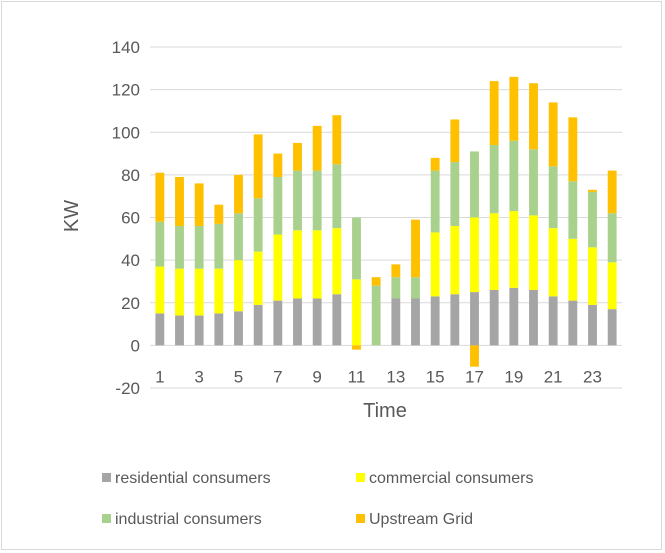  I want to click on bar-industrial-consumers-t4, so click(219, 246).